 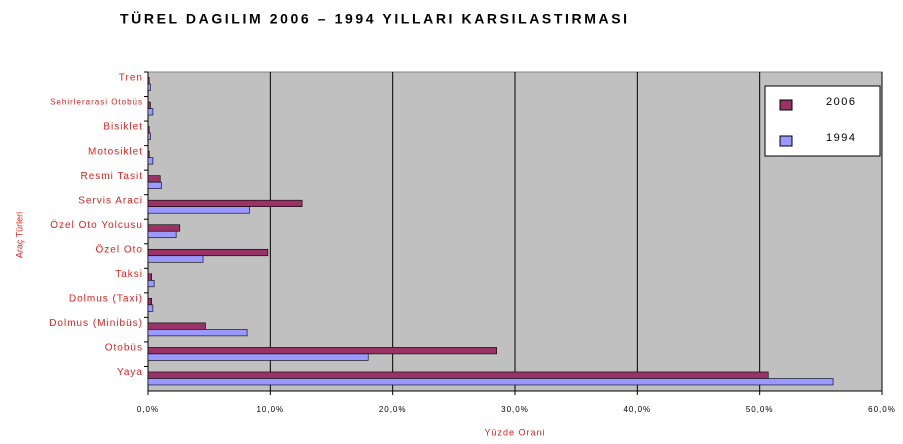 What do you see at coordinates (119, 249) in the screenshot?
I see `y-tick-label: Özel Oto` at bounding box center [119, 249].